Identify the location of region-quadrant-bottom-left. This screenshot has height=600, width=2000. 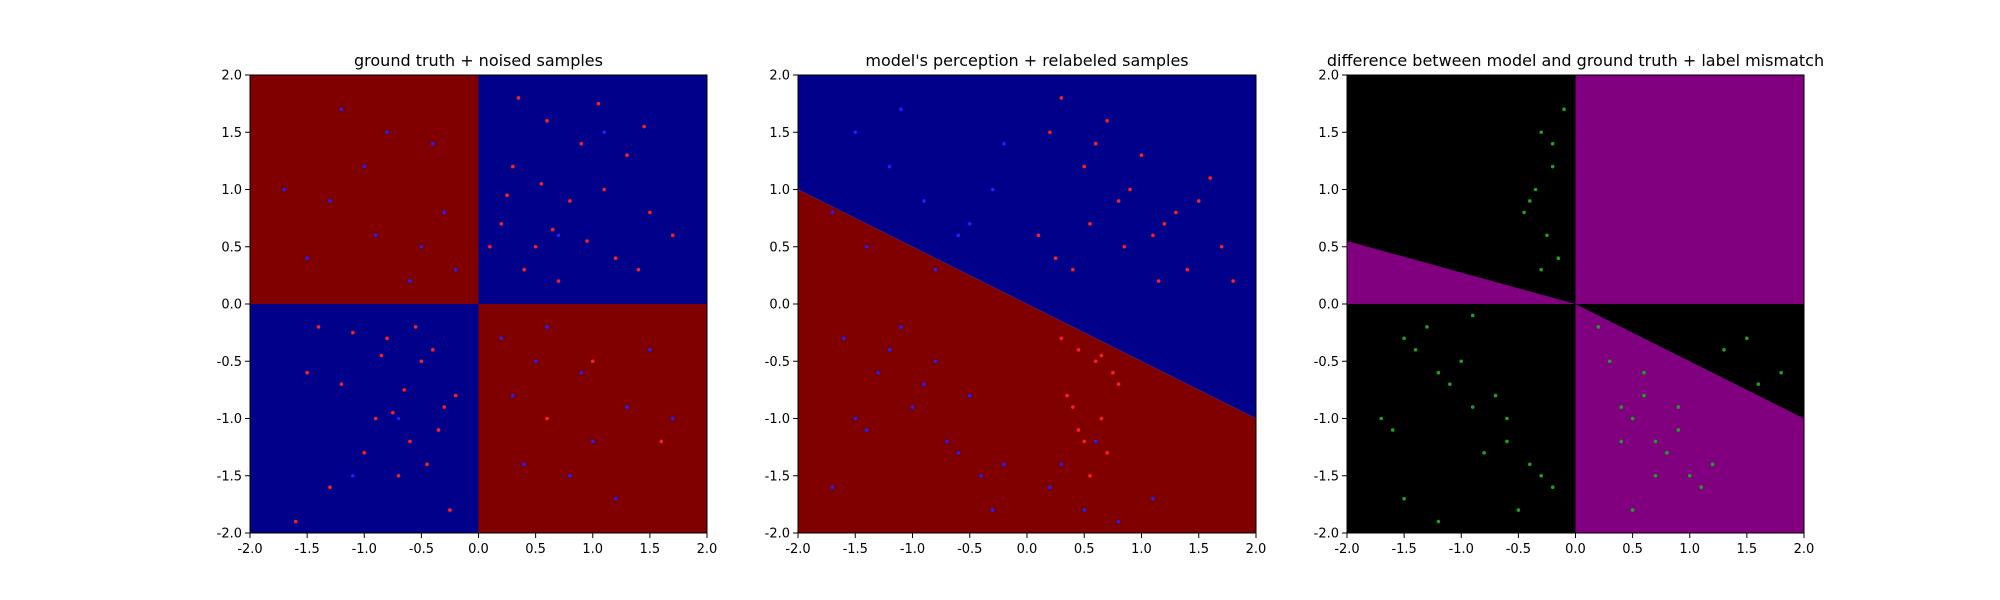
(364, 418).